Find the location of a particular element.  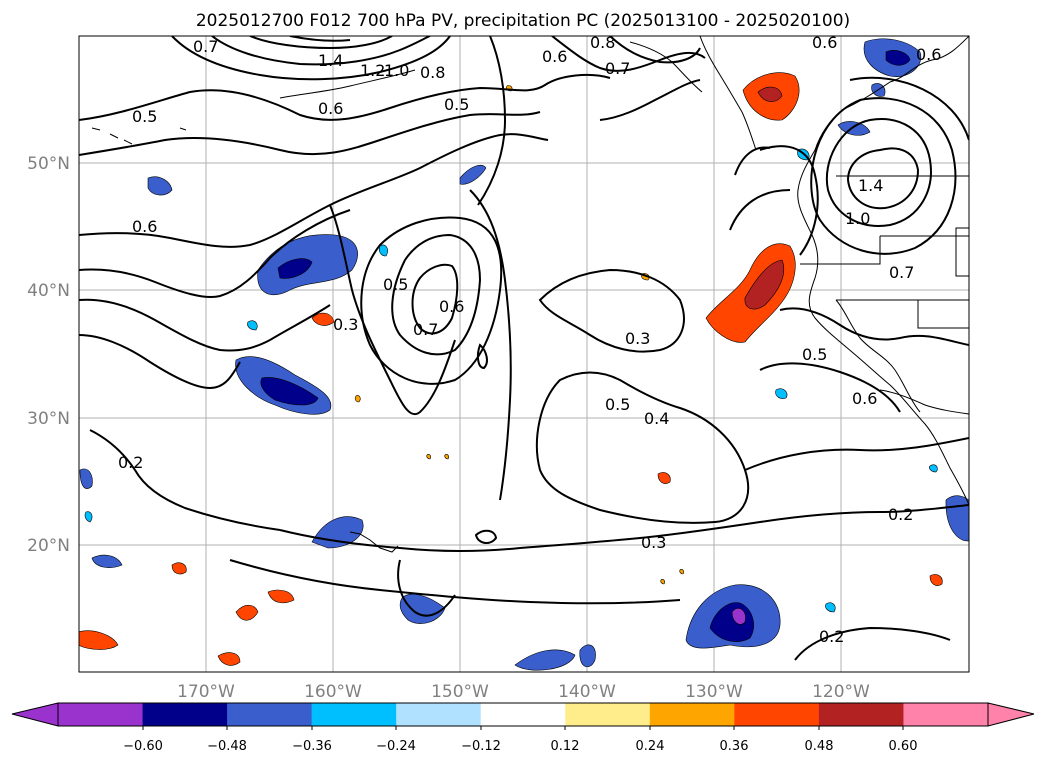

lat-label: 20°N is located at coordinates (48, 546).